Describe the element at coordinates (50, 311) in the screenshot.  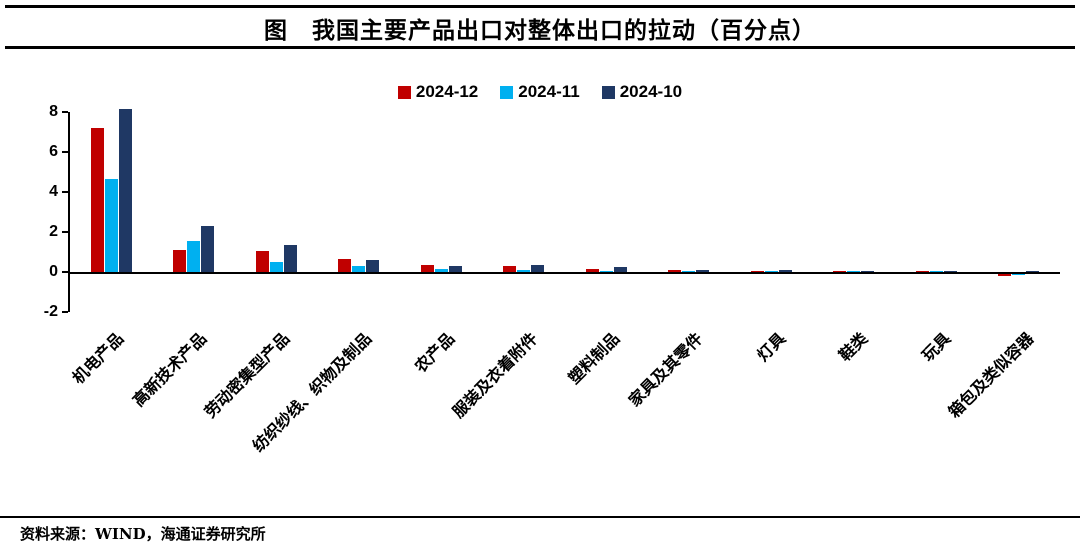
I see `y-tick-label: -2` at that location.